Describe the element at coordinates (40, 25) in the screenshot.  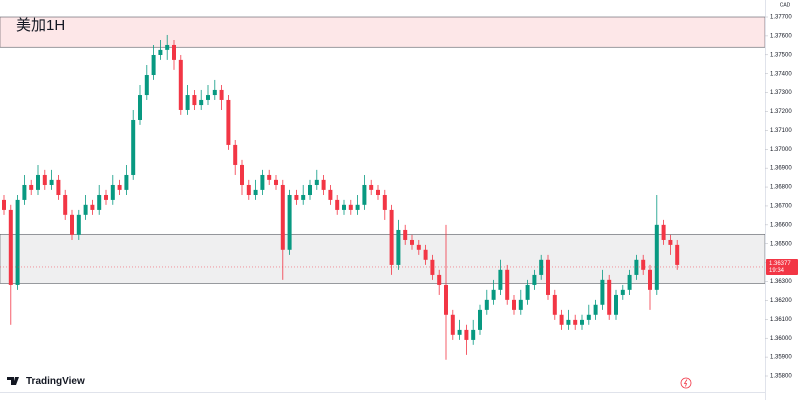
I see `chart-title: 美加1H` at that location.